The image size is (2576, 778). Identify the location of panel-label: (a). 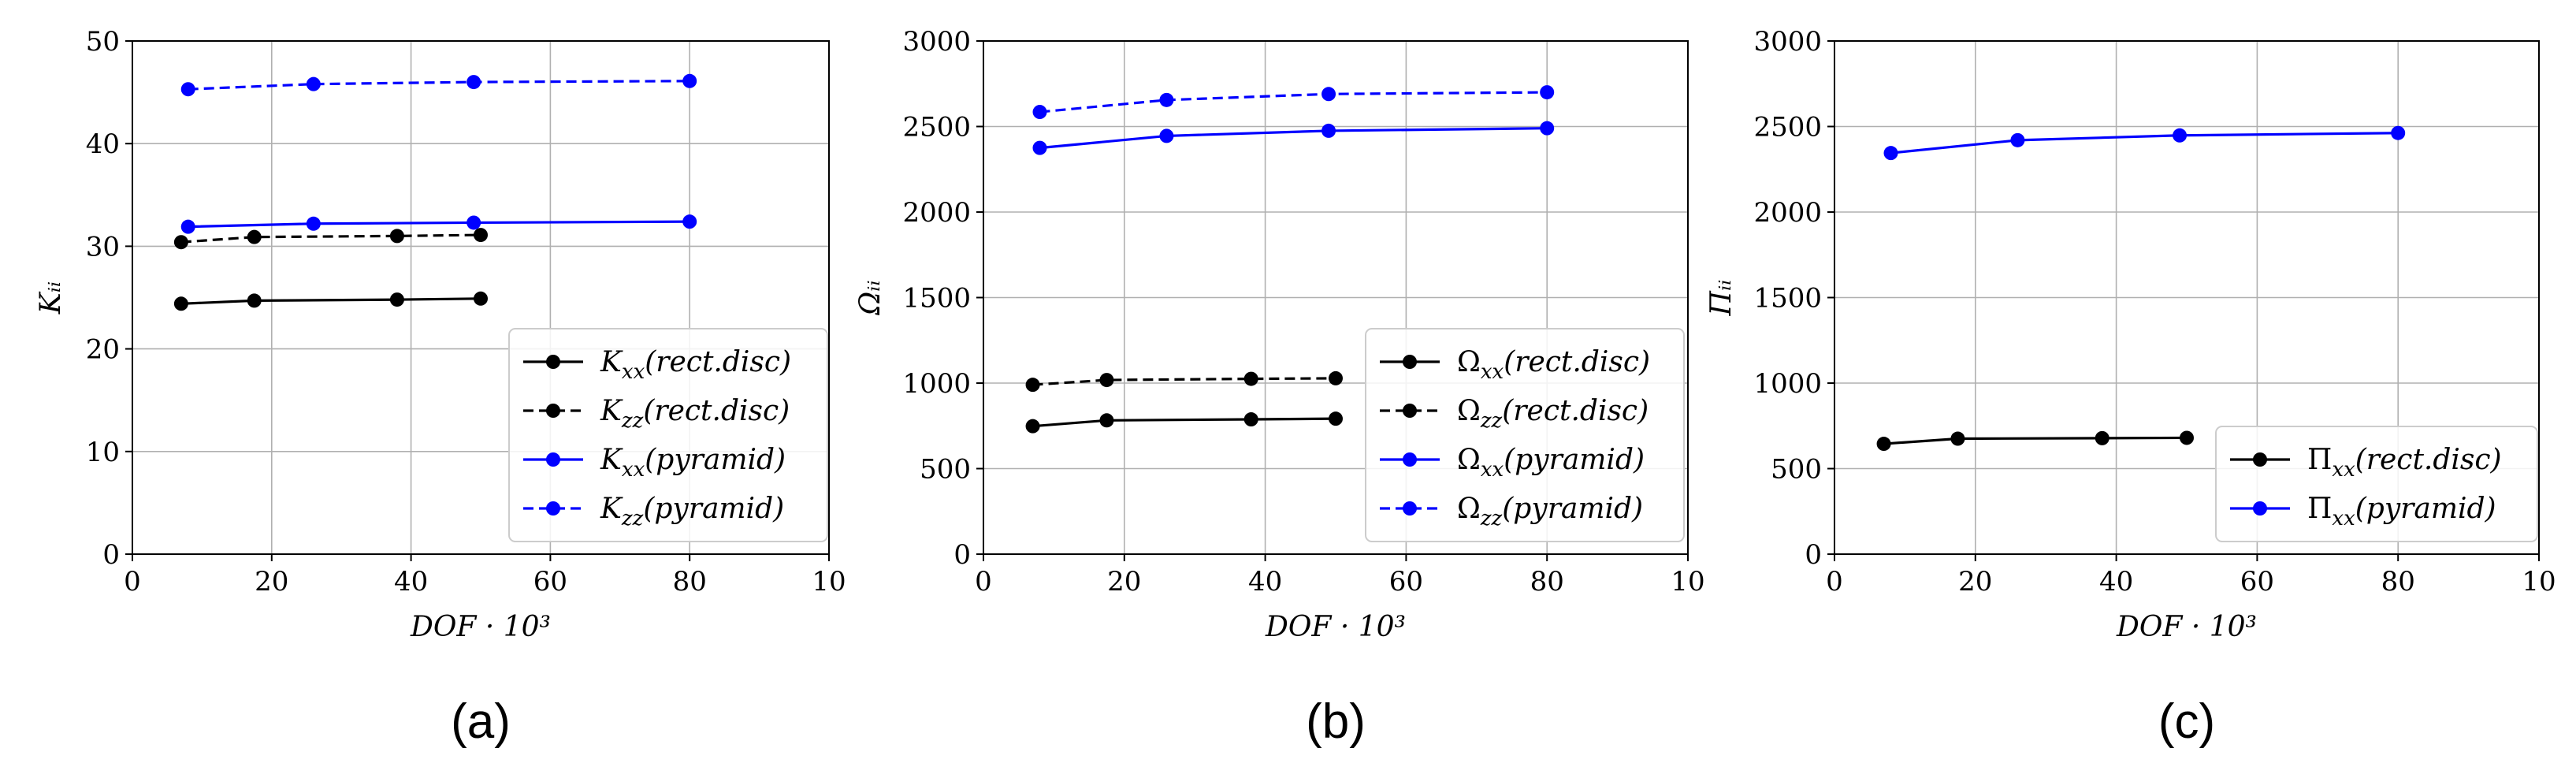
(481, 721).